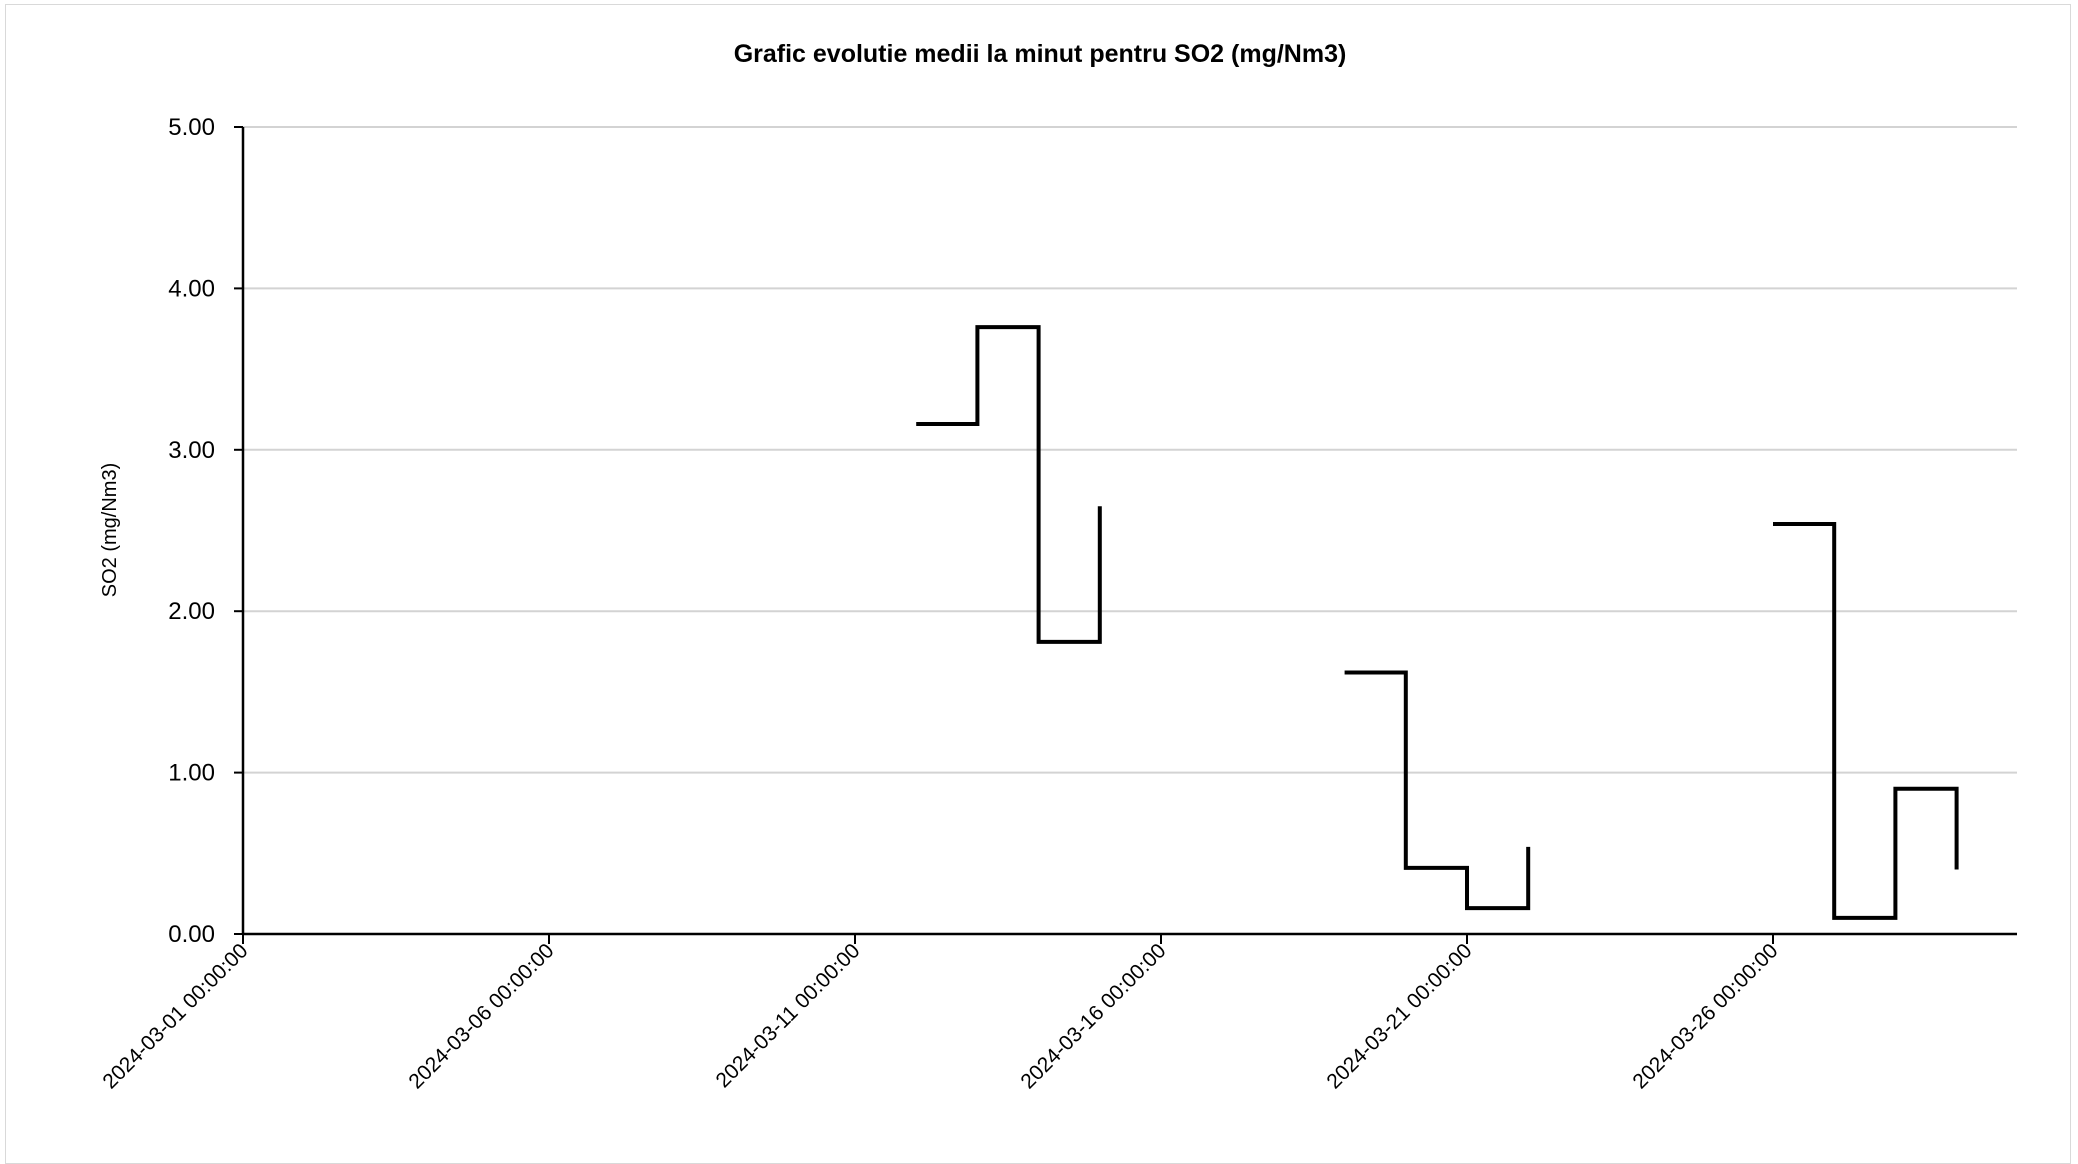 The image size is (2078, 1164). What do you see at coordinates (1093, 1016) in the screenshot?
I see `x-tick-label: 2024-03-16 00:00:00` at bounding box center [1093, 1016].